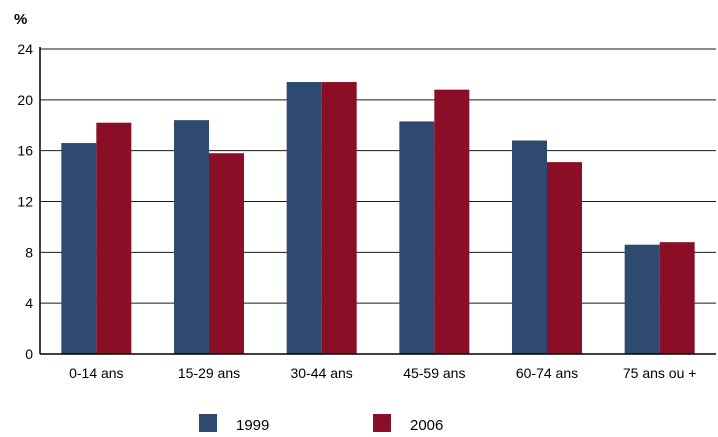  I want to click on bar-2006-75-ans-ou-, so click(677, 298).